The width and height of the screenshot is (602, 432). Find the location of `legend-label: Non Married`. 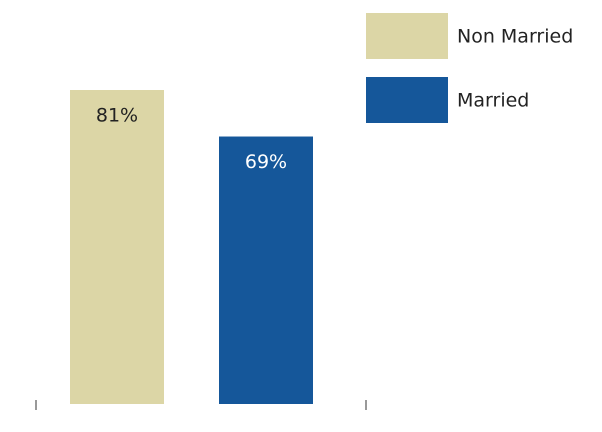

legend-label: Non Married is located at coordinates (515, 37).